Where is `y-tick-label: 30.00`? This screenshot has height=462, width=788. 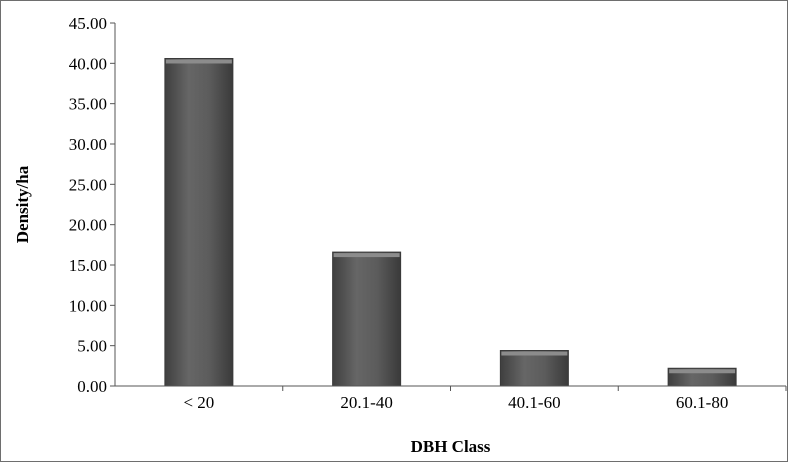
y-tick-label: 30.00 is located at coordinates (88, 144).